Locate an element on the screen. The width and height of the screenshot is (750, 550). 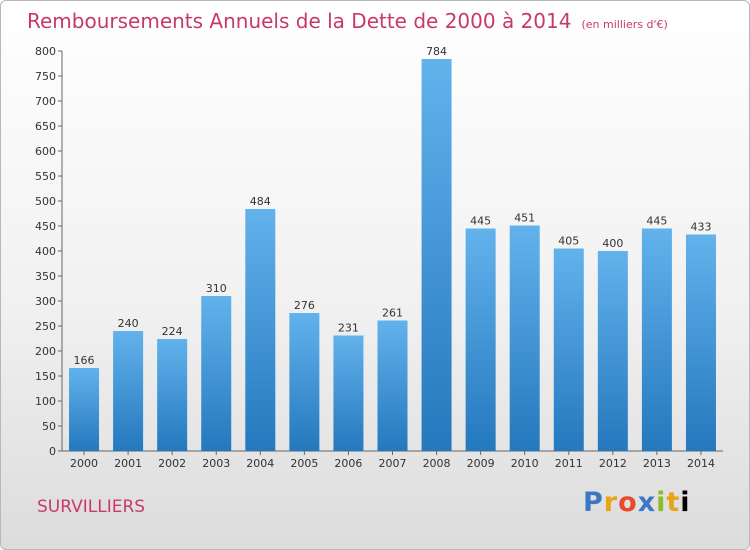
bar-2008 is located at coordinates (436, 255).